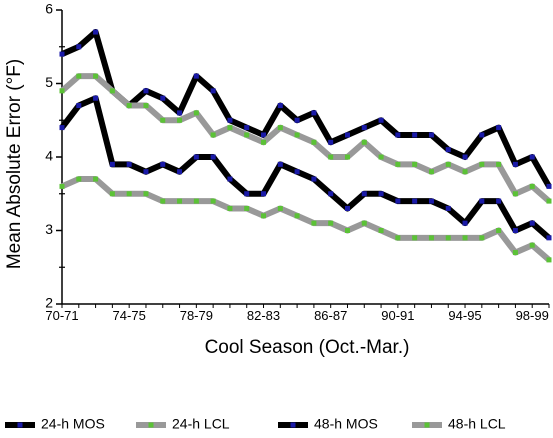  What do you see at coordinates (464, 315) in the screenshot?
I see `x-tick-label: 94-95` at bounding box center [464, 315].